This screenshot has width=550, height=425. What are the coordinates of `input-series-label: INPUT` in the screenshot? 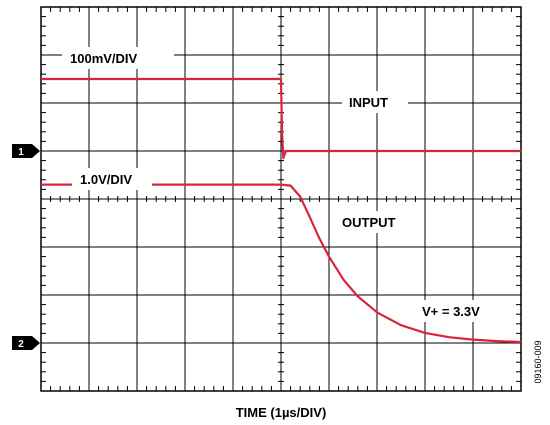 It's located at (368, 102).